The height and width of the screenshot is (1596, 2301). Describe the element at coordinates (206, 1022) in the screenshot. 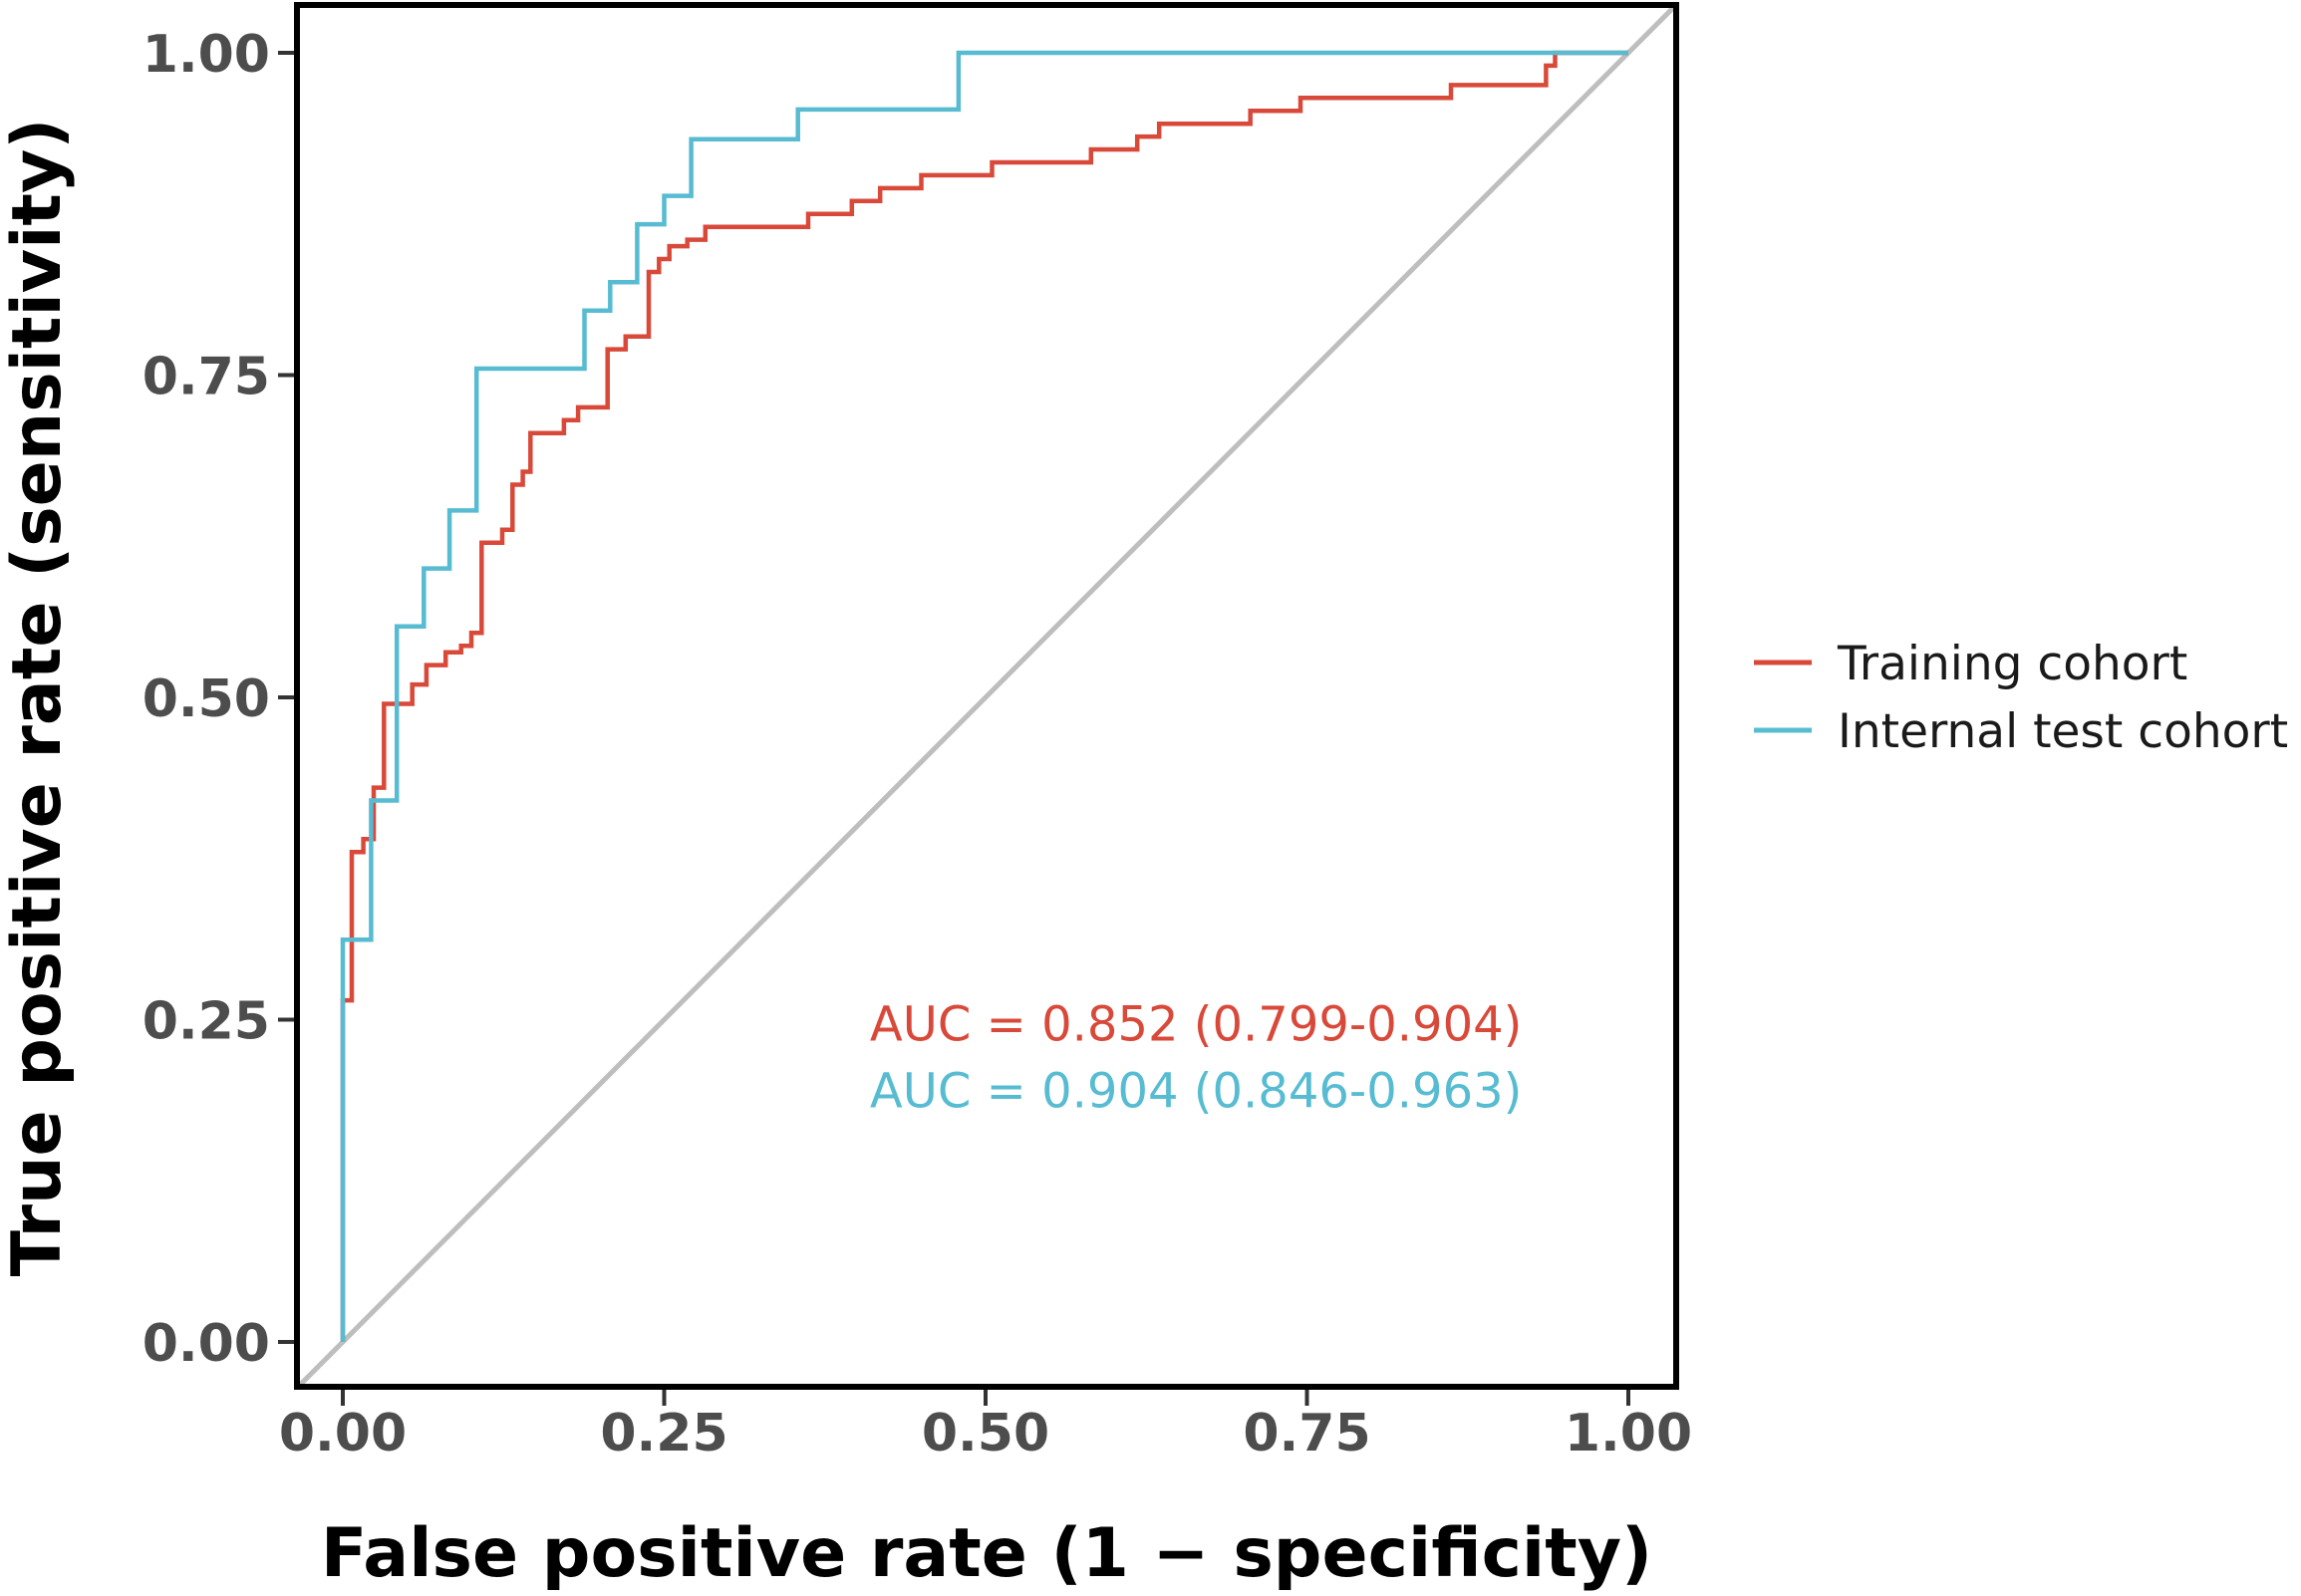

I see `y-tick-label: 0.25` at that location.